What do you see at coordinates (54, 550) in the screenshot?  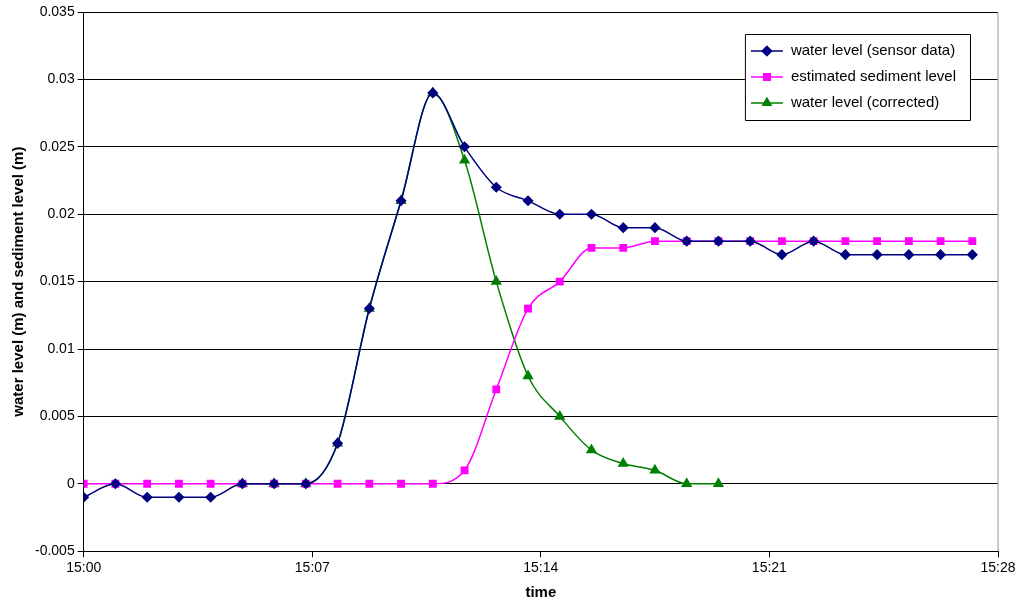 I see `y-tick-label: -0.005` at bounding box center [54, 550].